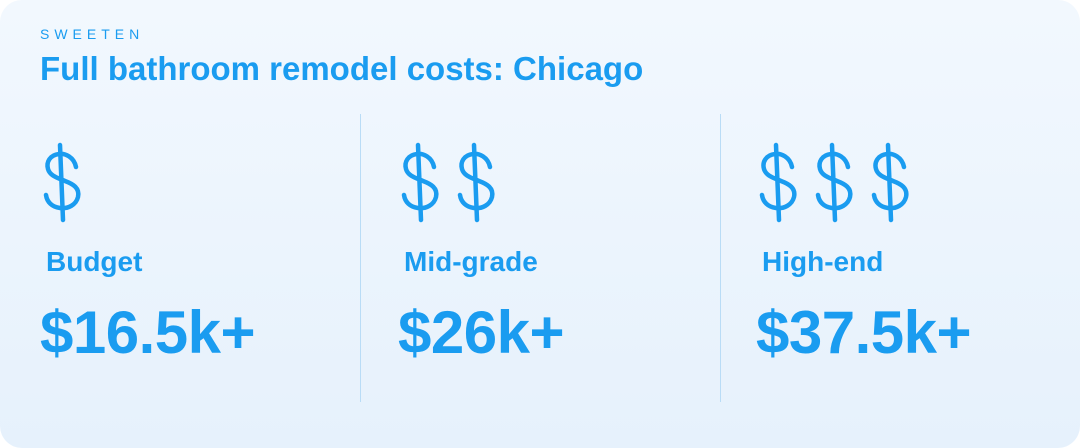 The height and width of the screenshot is (448, 1080). Describe the element at coordinates (823, 261) in the screenshot. I see `tier-label: High-end` at that location.